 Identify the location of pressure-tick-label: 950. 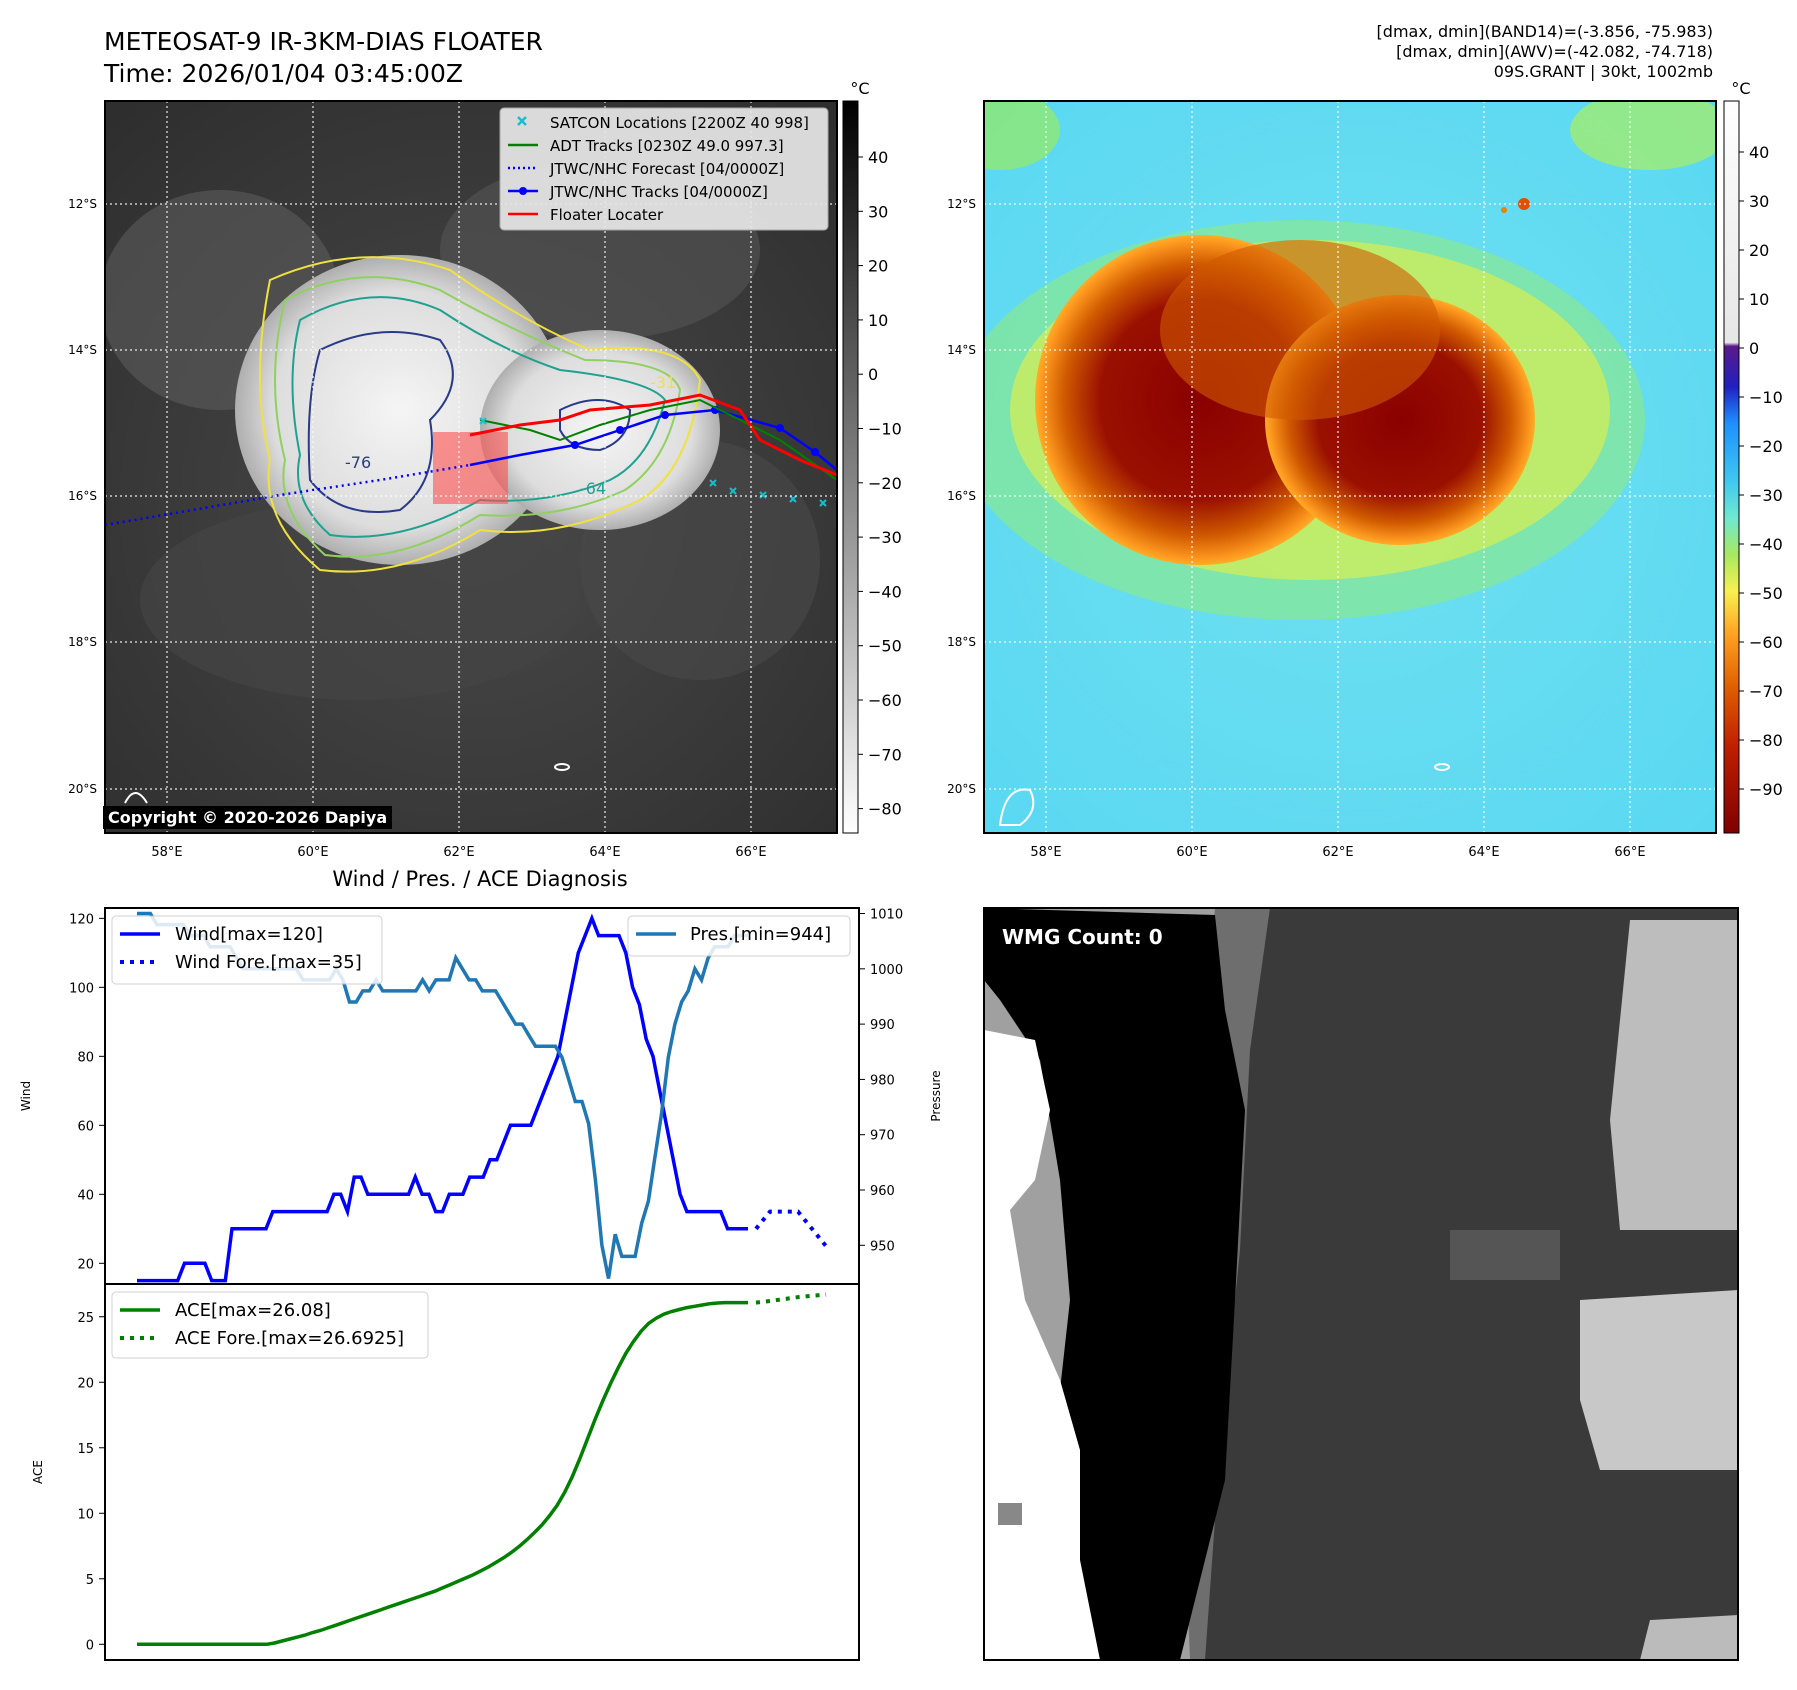
(882, 1246).